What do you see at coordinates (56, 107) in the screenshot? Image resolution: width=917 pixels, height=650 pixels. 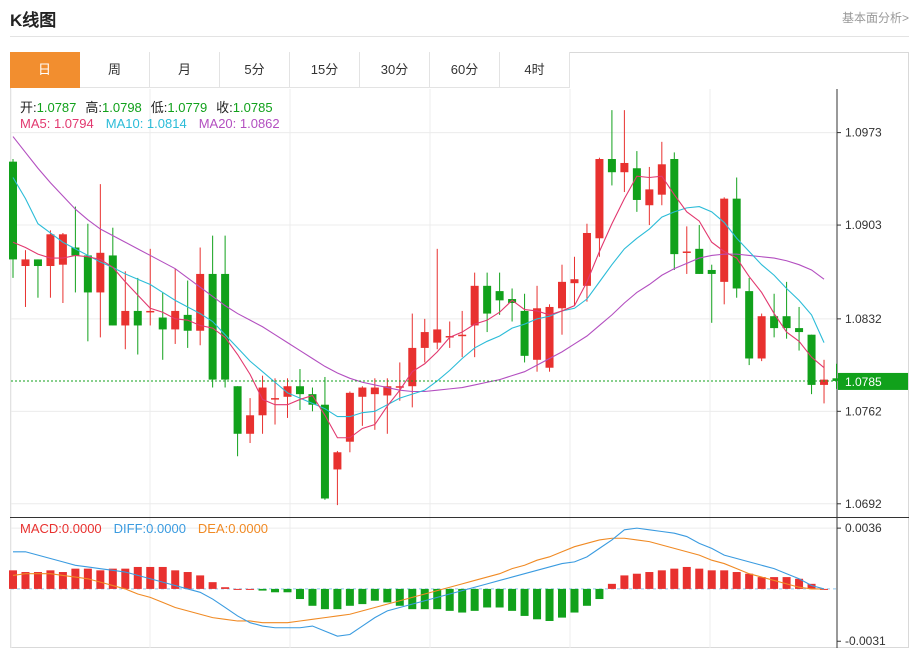 I see `ohlc-value: 1.0787` at bounding box center [56, 107].